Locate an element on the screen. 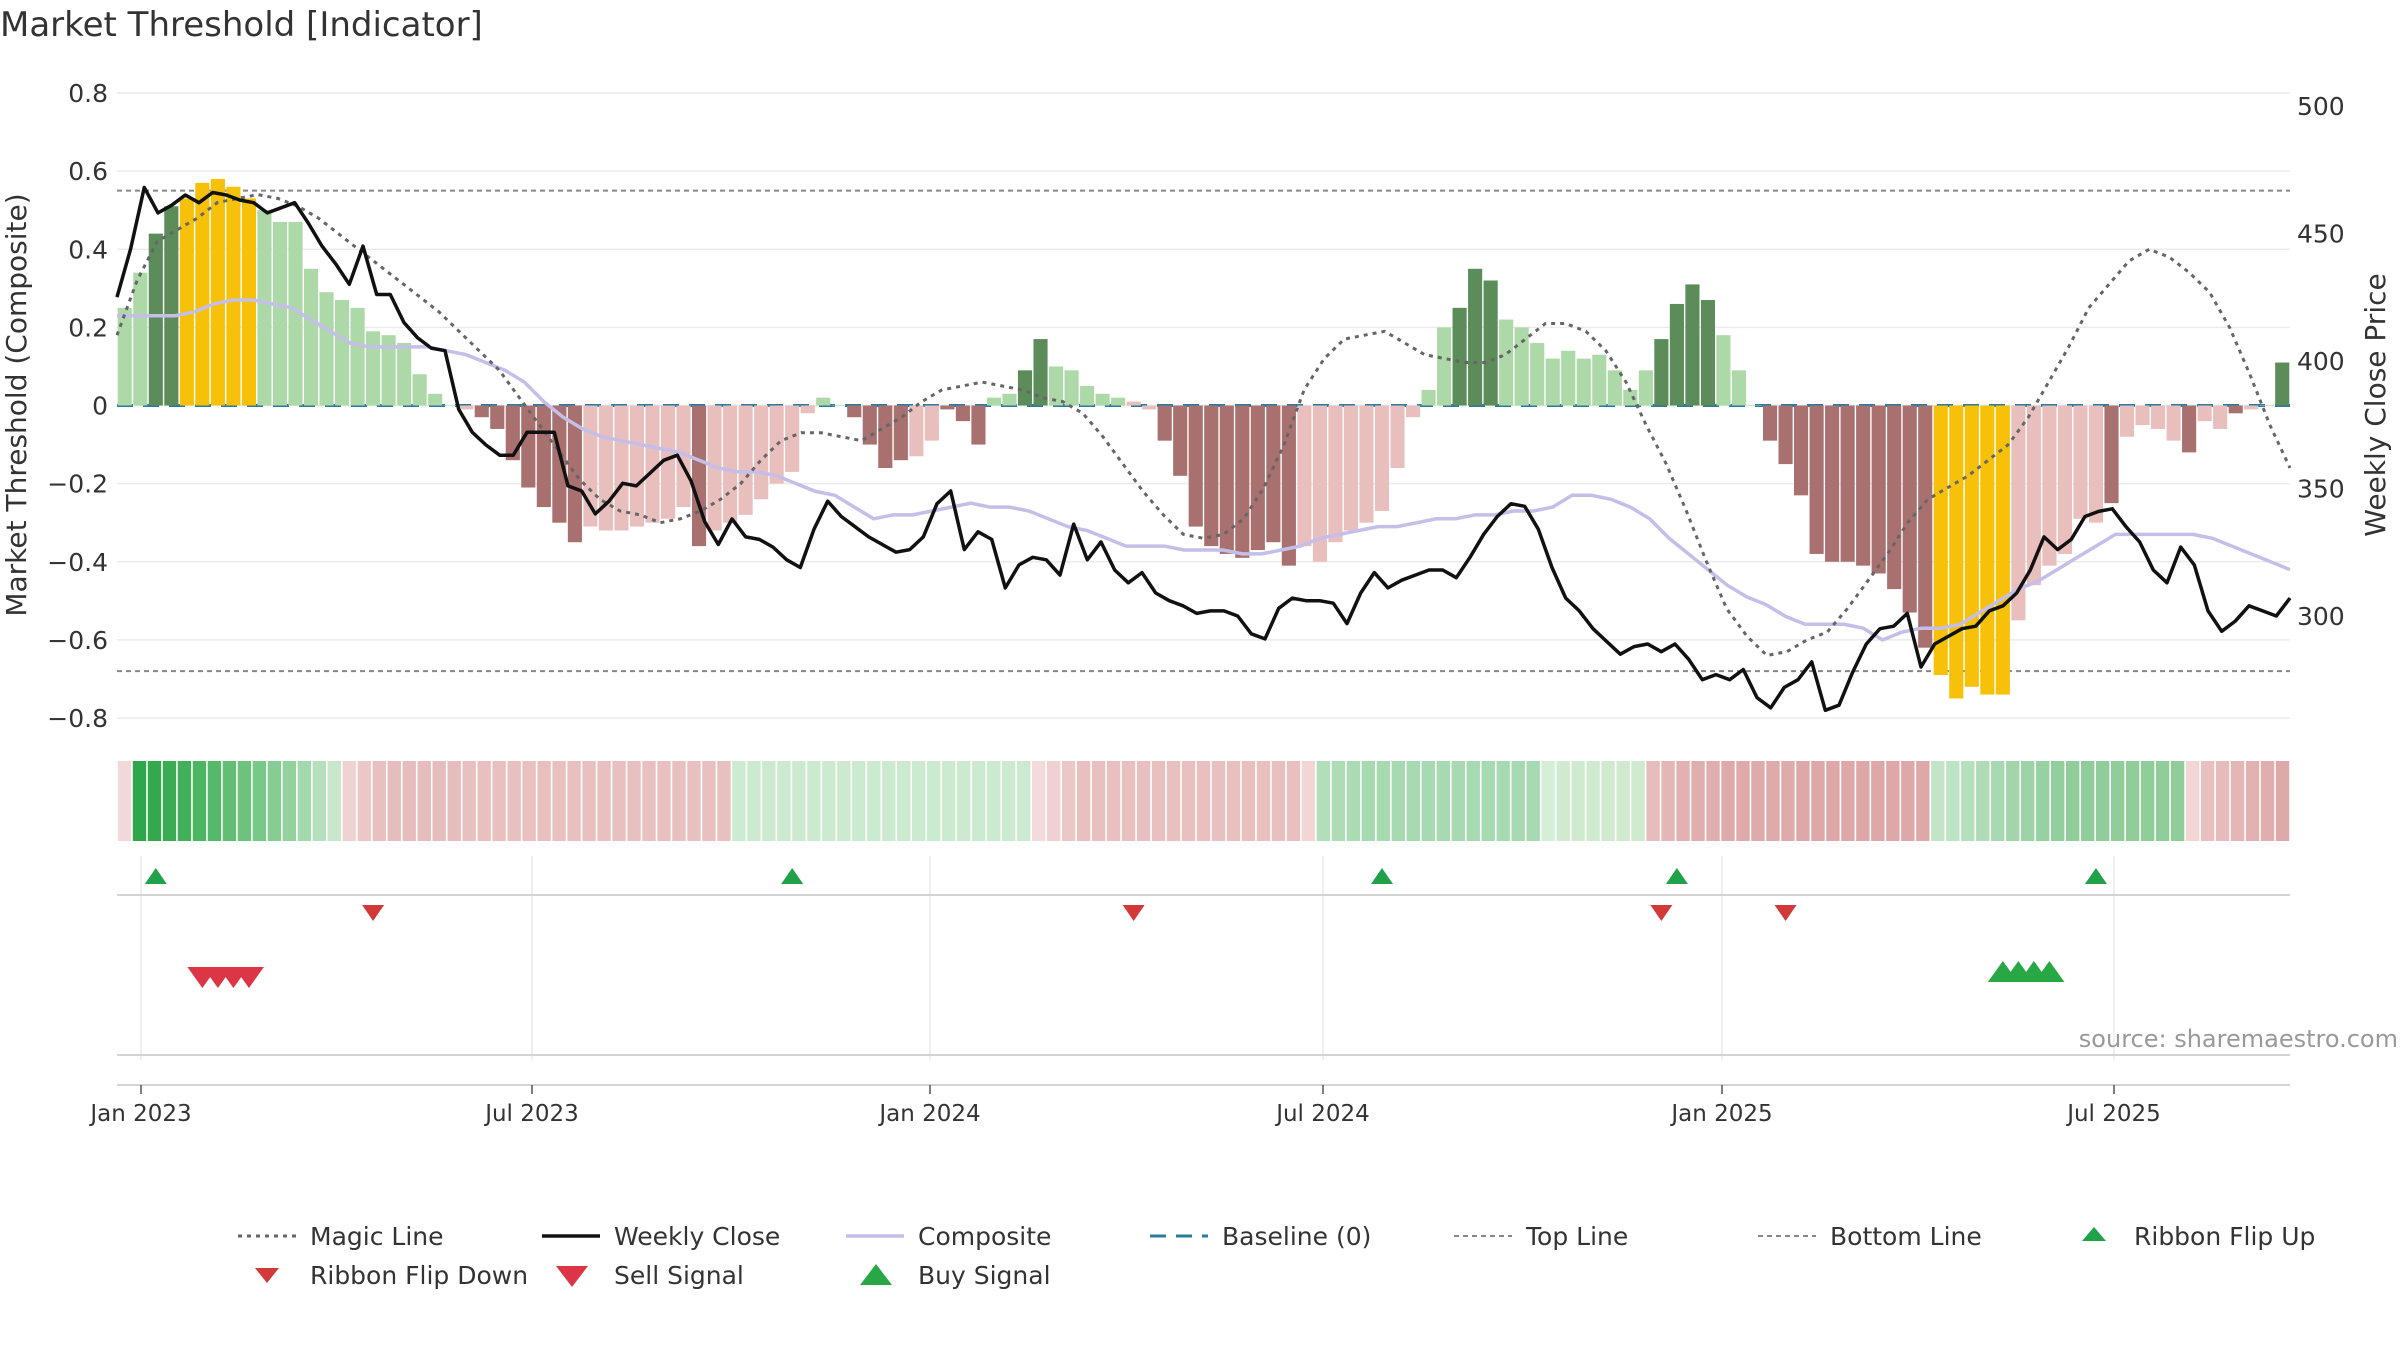 Image resolution: width=2400 pixels, height=1354 pixels. x-tick-label: Jul 2024 is located at coordinates (1322, 1114).